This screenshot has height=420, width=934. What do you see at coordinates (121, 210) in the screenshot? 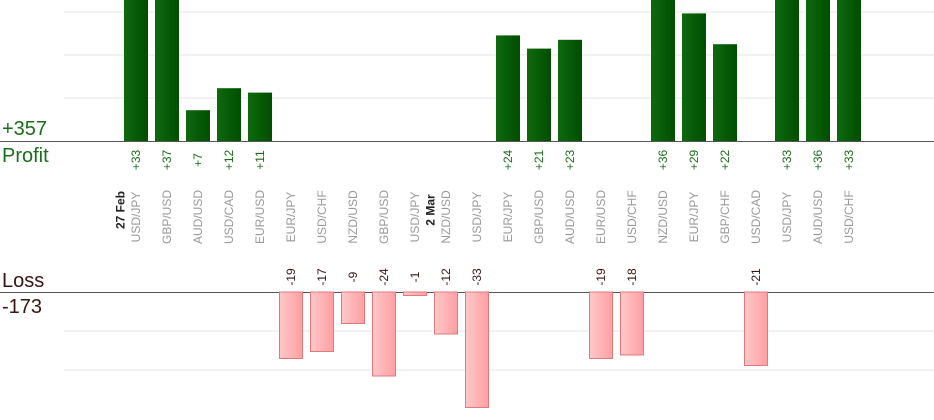
I see `date-marker-0: 27 Feb` at bounding box center [121, 210].